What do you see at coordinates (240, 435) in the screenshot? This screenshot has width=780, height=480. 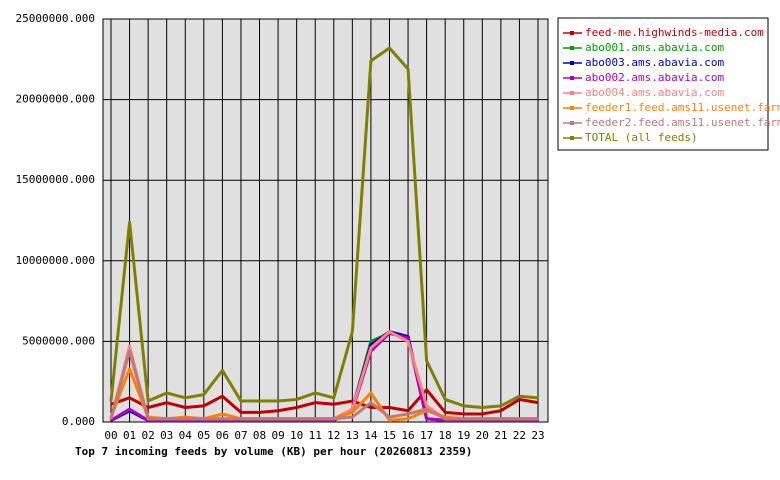 I see `x-tick-label: 07` at bounding box center [240, 435].